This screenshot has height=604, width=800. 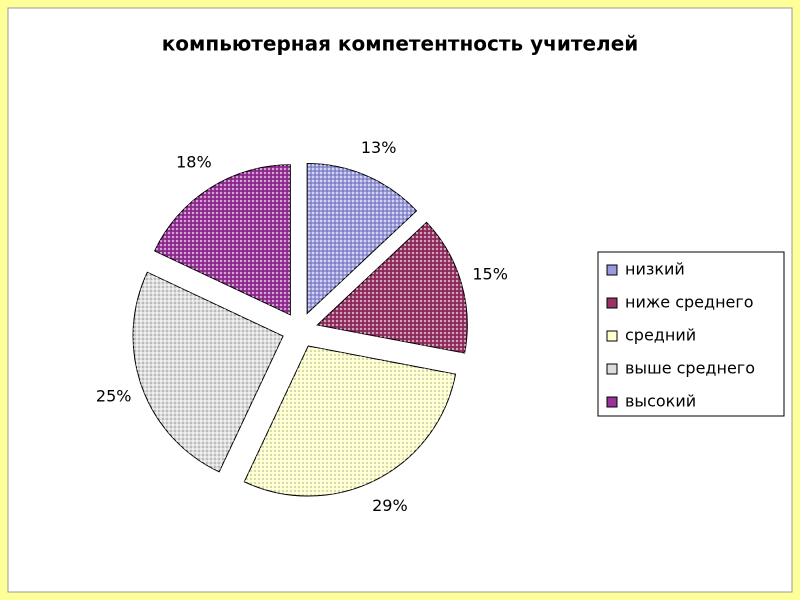 What do you see at coordinates (194, 161) in the screenshot?
I see `data-label: 18%` at bounding box center [194, 161].